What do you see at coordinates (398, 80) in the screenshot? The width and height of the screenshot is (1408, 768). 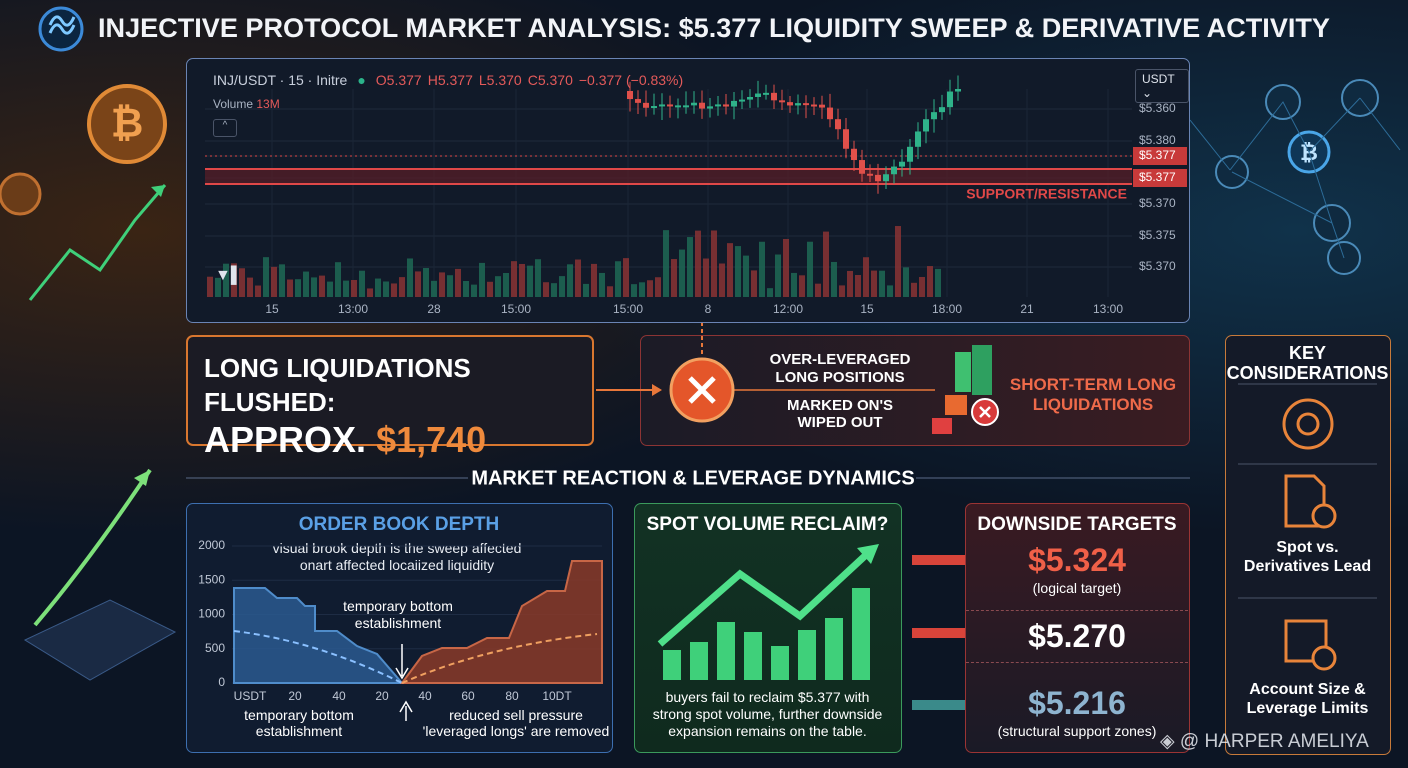 I see `ohlc-value: O5.377` at bounding box center [398, 80].